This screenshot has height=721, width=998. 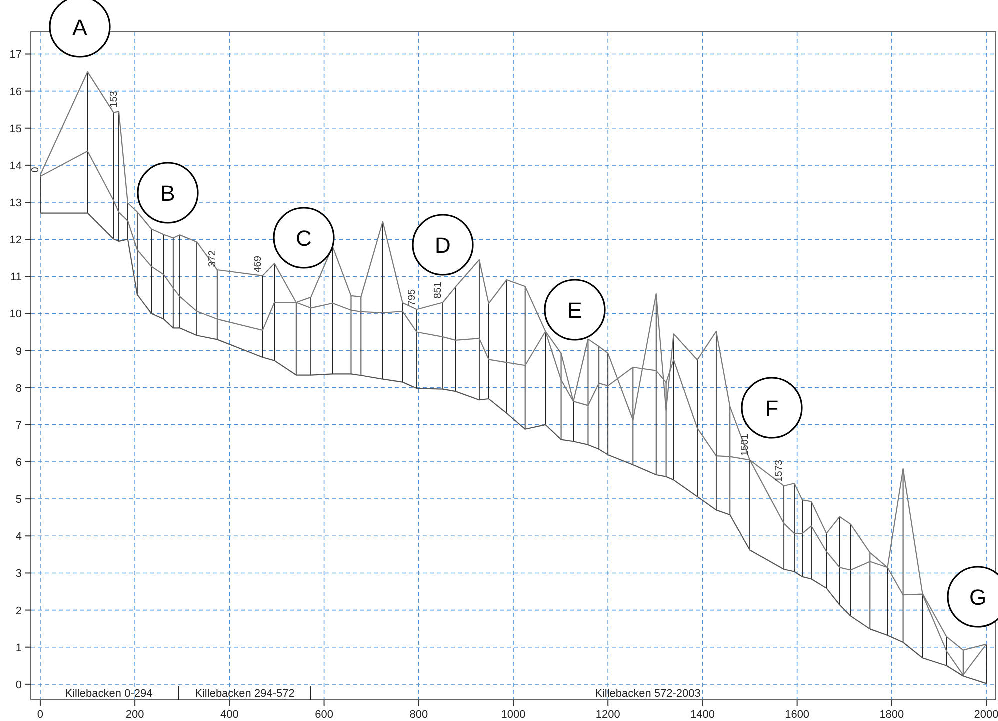 What do you see at coordinates (19, 611) in the screenshot?
I see `y-tick-label: 2` at bounding box center [19, 611].